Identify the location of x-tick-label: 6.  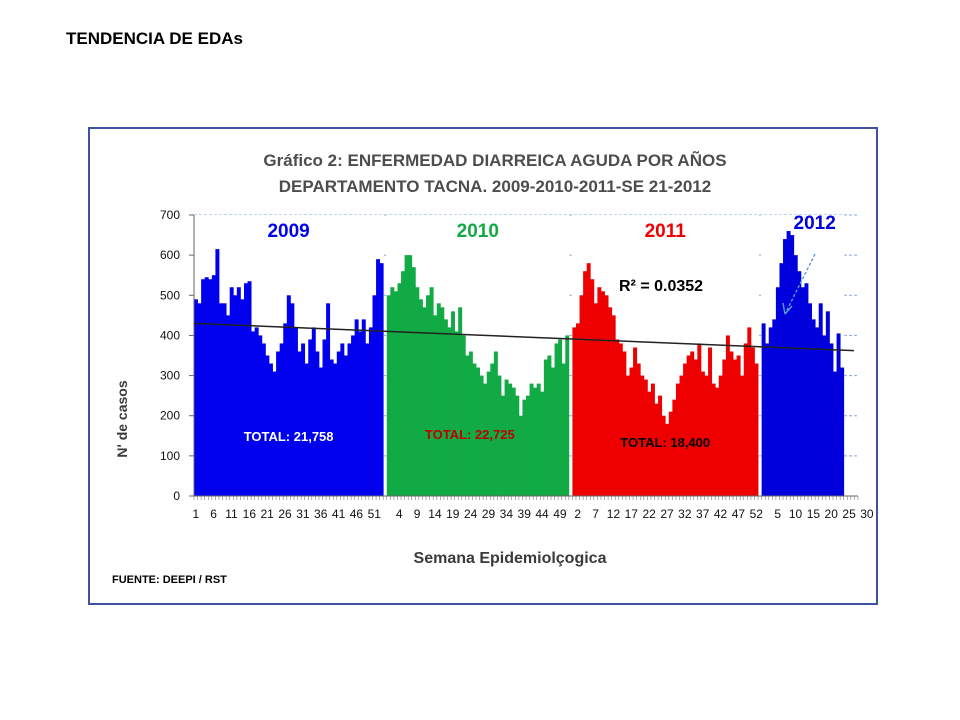
(213, 514).